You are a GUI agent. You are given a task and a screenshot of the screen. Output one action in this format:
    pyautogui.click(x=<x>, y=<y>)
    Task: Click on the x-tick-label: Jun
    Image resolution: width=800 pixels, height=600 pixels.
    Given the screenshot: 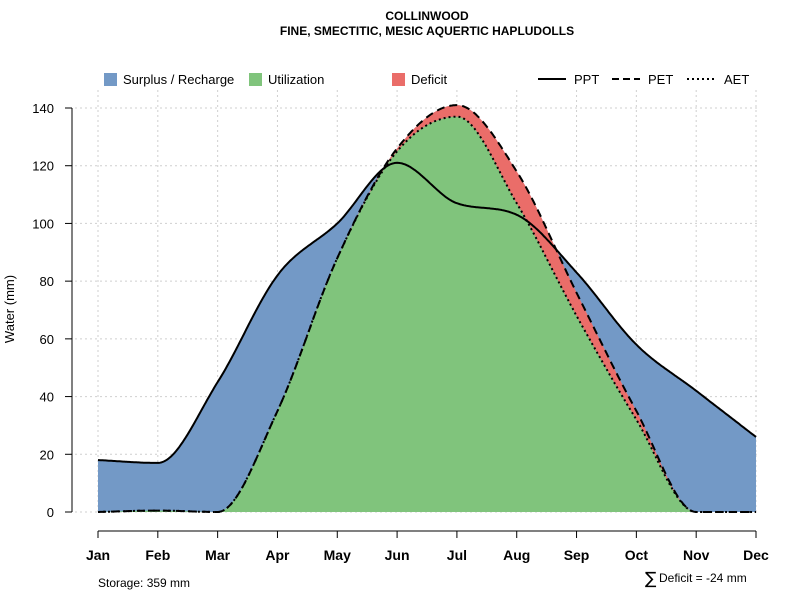 What is the action you would take?
    pyautogui.click(x=397, y=555)
    